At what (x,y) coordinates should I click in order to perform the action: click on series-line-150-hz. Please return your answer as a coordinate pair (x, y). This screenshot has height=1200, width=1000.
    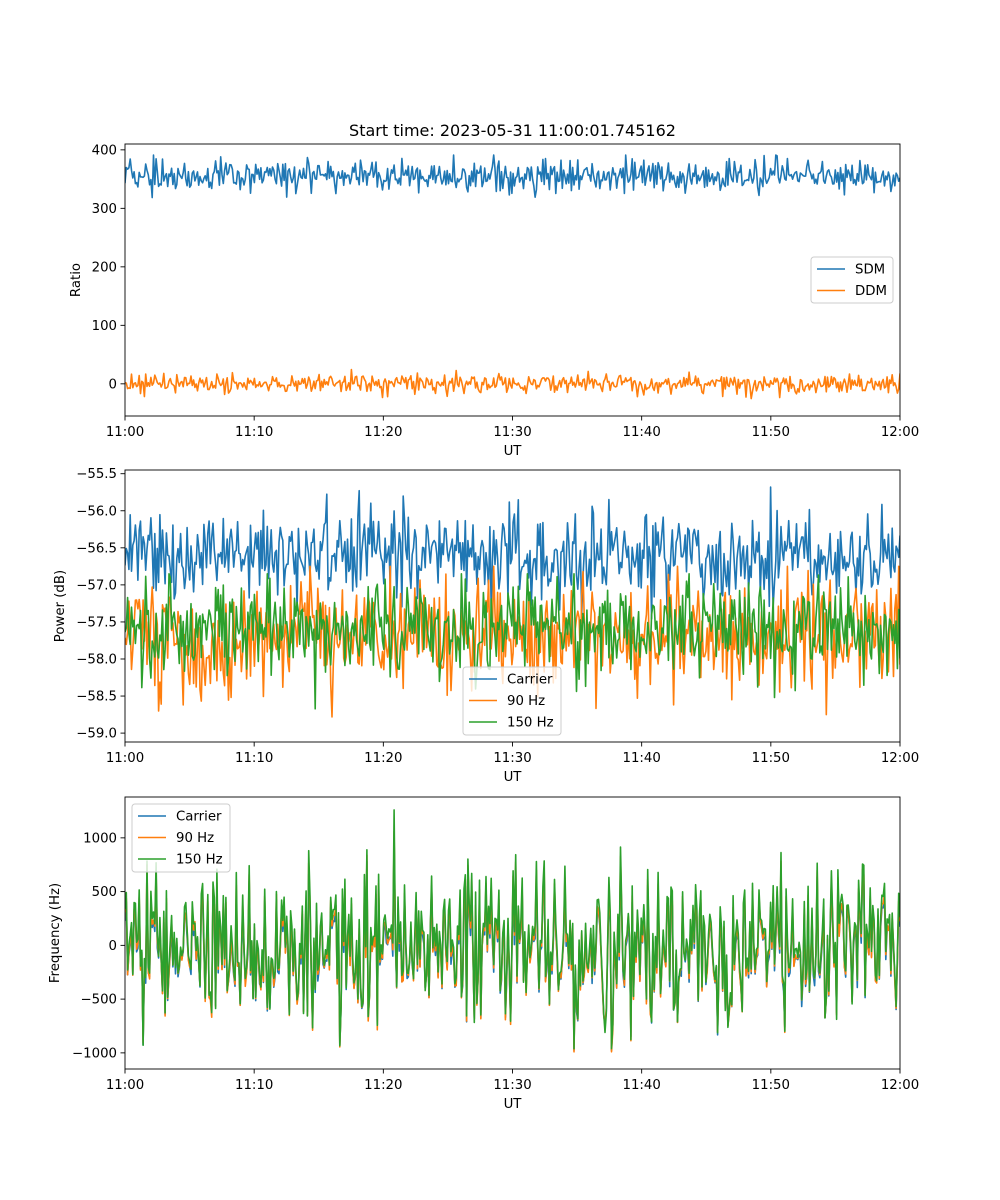
    Looking at the image, I should click on (512, 641).